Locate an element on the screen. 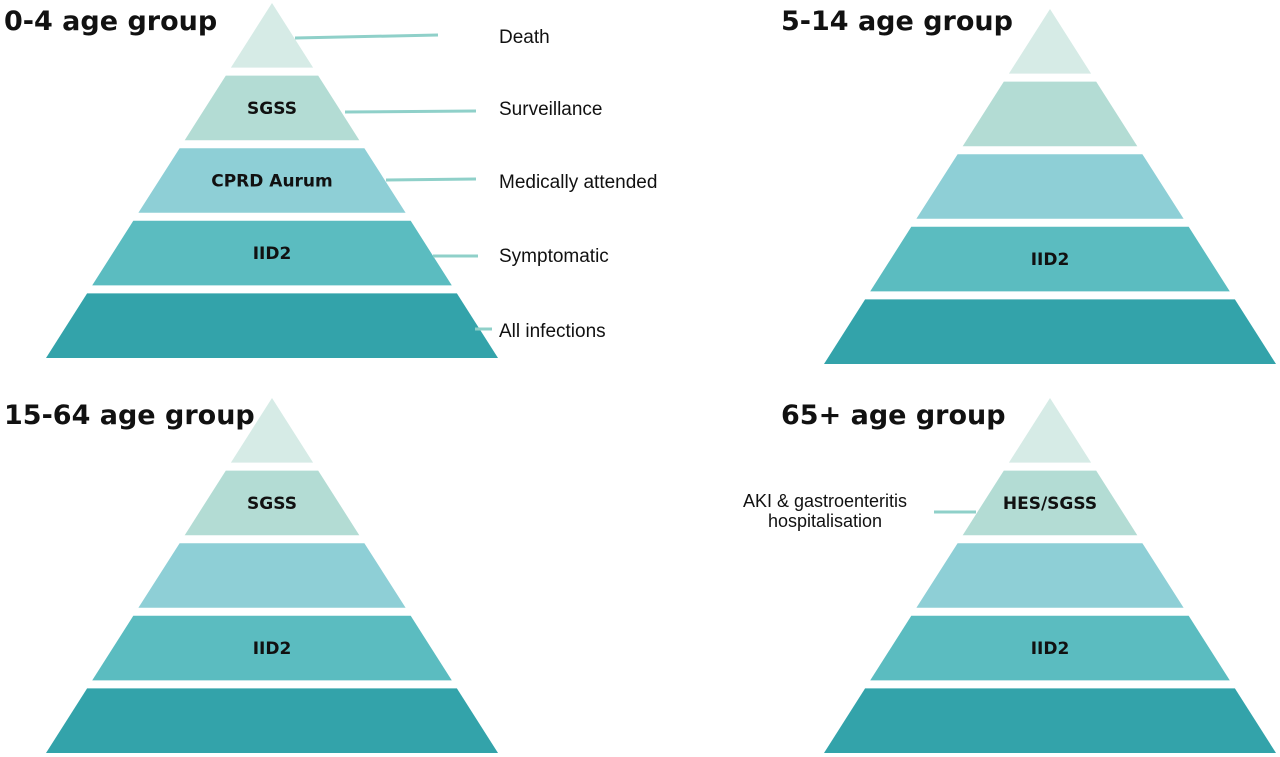 The height and width of the screenshot is (757, 1280). pyramid-title-5-14: 5-14 age group is located at coordinates (897, 21).